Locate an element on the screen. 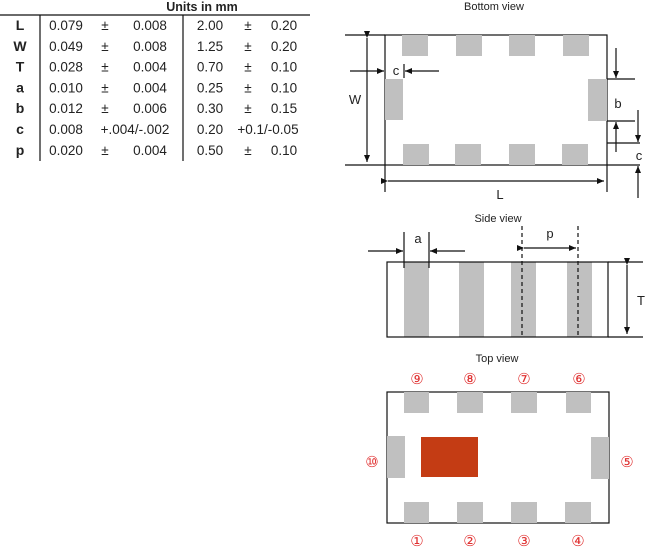 This screenshot has width=650, height=550. table-cell-mm-nom: 0.50 is located at coordinates (210, 150).